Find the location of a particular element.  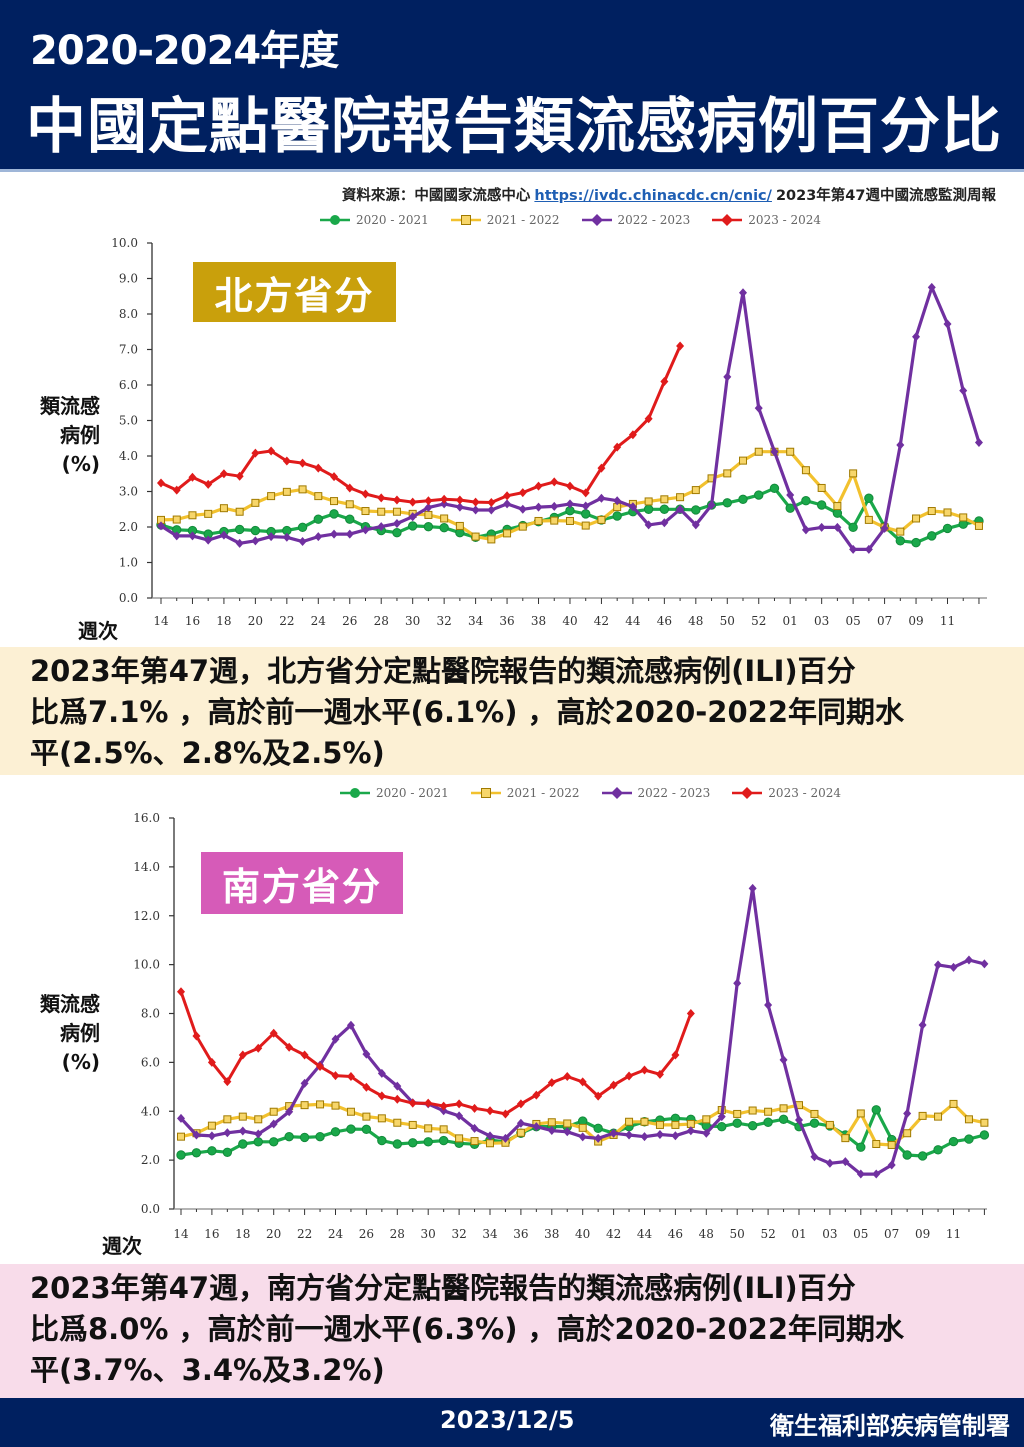

y-tick-label: 2.0 is located at coordinates (128, 527).